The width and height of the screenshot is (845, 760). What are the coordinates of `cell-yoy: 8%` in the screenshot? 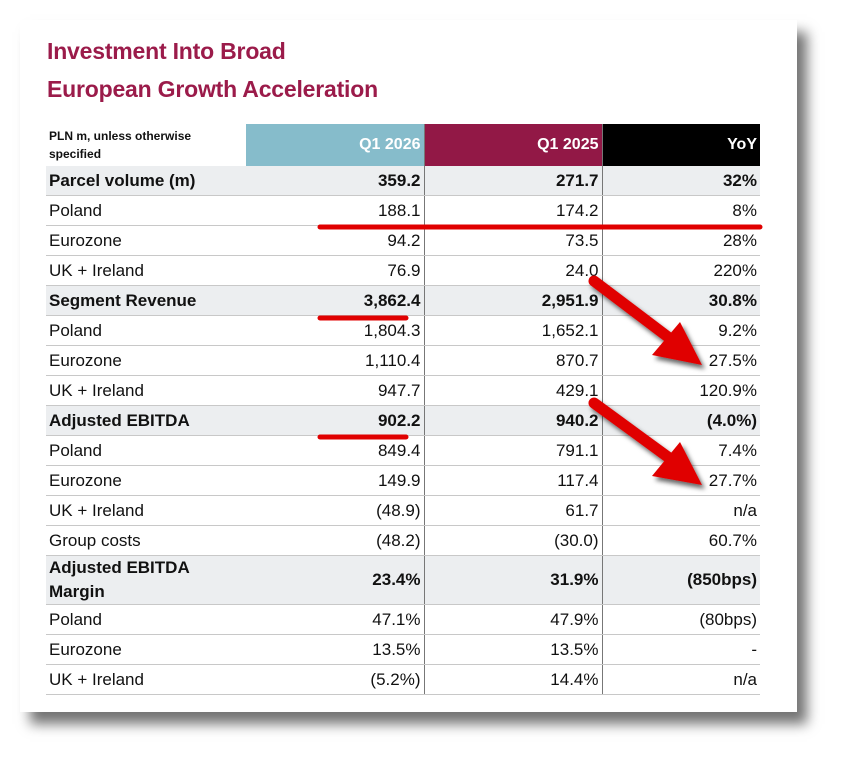 It's located at (681, 210).